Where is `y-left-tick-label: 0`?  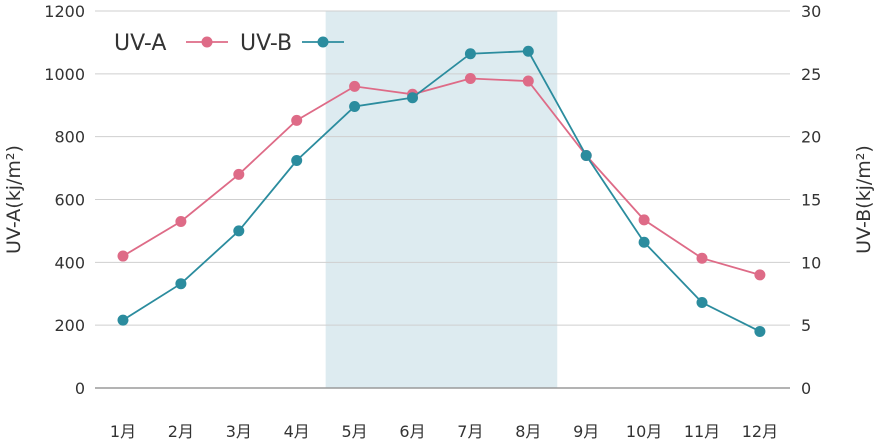
y-left-tick-label: 0 is located at coordinates (80, 388).